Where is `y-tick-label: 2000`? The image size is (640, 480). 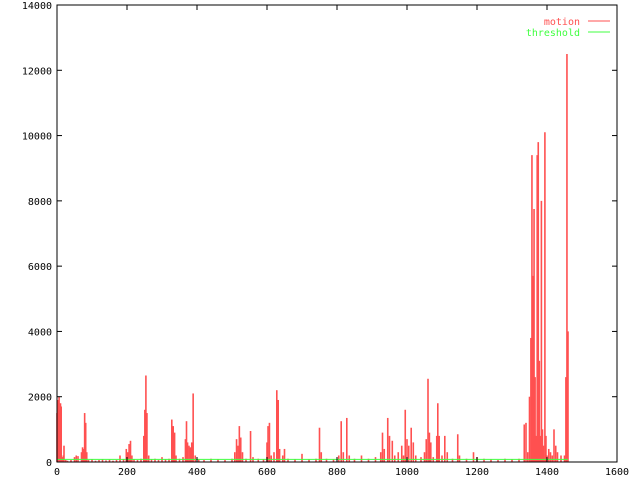
y-tick-label: 2000 is located at coordinates (40, 398).